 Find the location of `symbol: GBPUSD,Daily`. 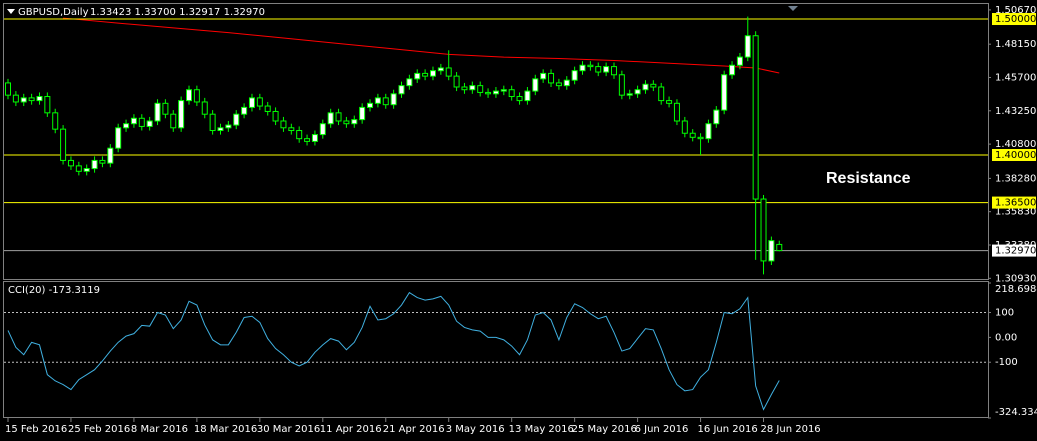

symbol: GBPUSD,Daily is located at coordinates (53, 12).